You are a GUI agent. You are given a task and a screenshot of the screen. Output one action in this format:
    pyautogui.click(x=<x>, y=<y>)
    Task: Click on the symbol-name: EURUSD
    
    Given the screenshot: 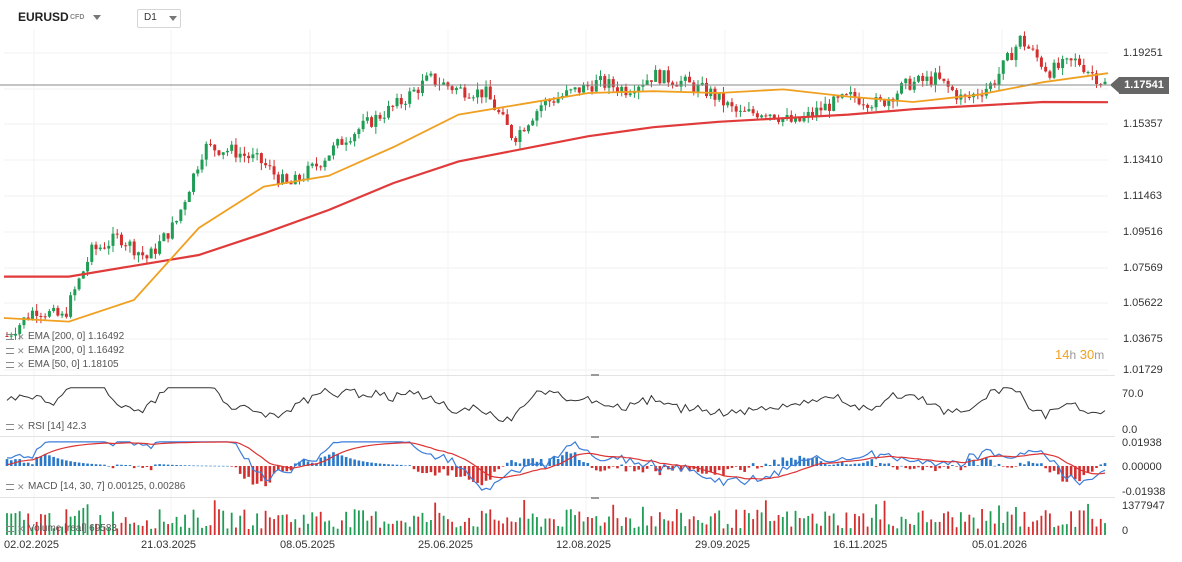 What is the action you would take?
    pyautogui.click(x=43, y=17)
    